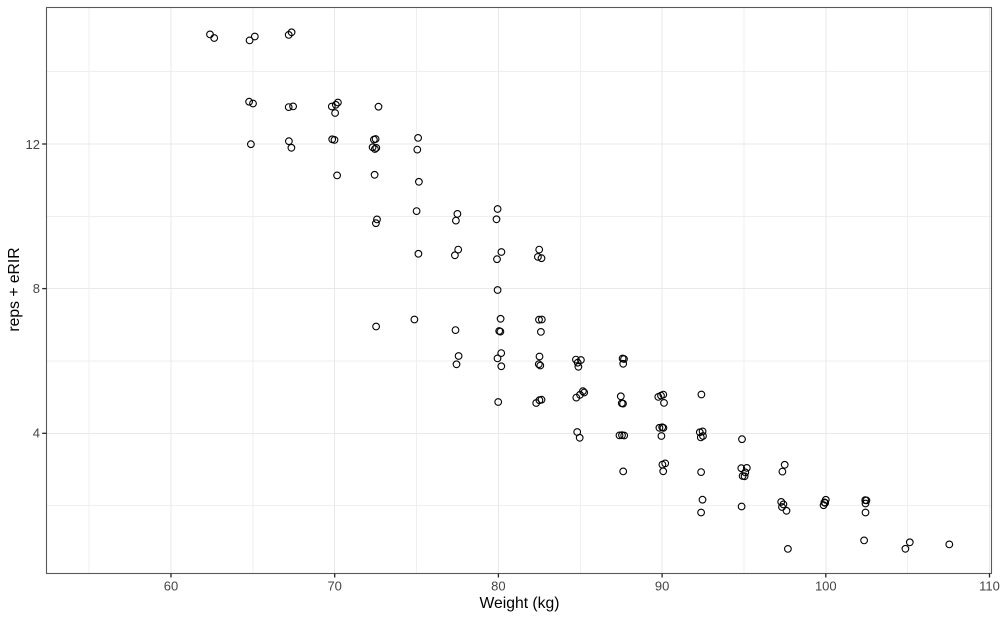  I want to click on svg-text: Weight (kg), so click(520, 603).